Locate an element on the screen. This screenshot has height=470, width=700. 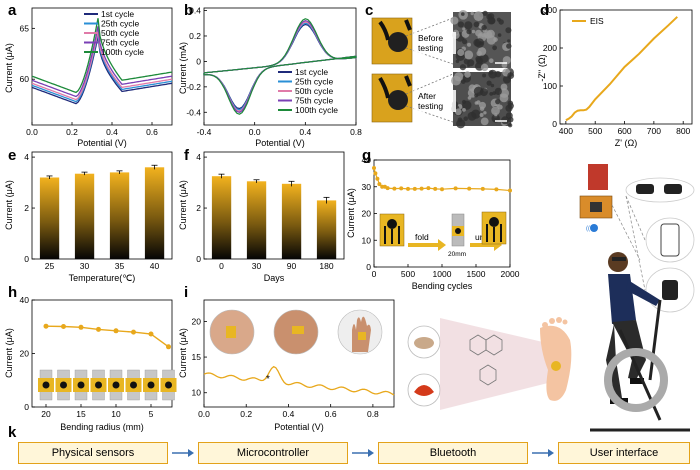
flow-user-interface: User interface is located at coordinates (624, 453).